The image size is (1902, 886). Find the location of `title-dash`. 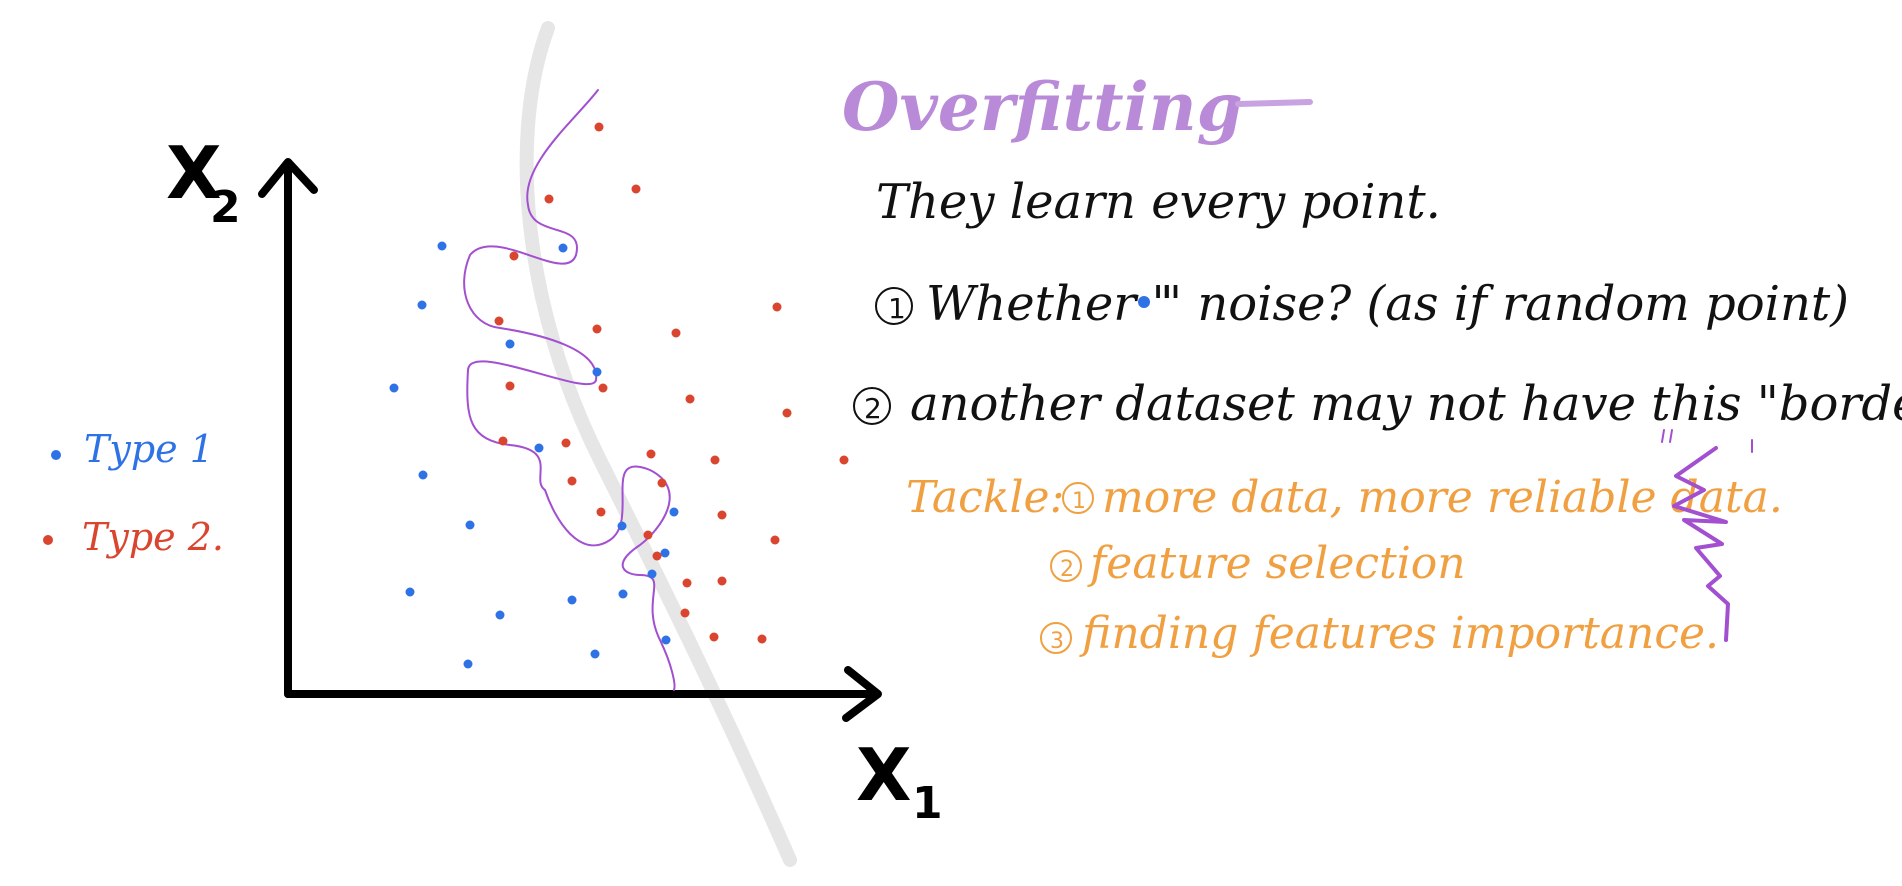

title-dash is located at coordinates (1274, 103).